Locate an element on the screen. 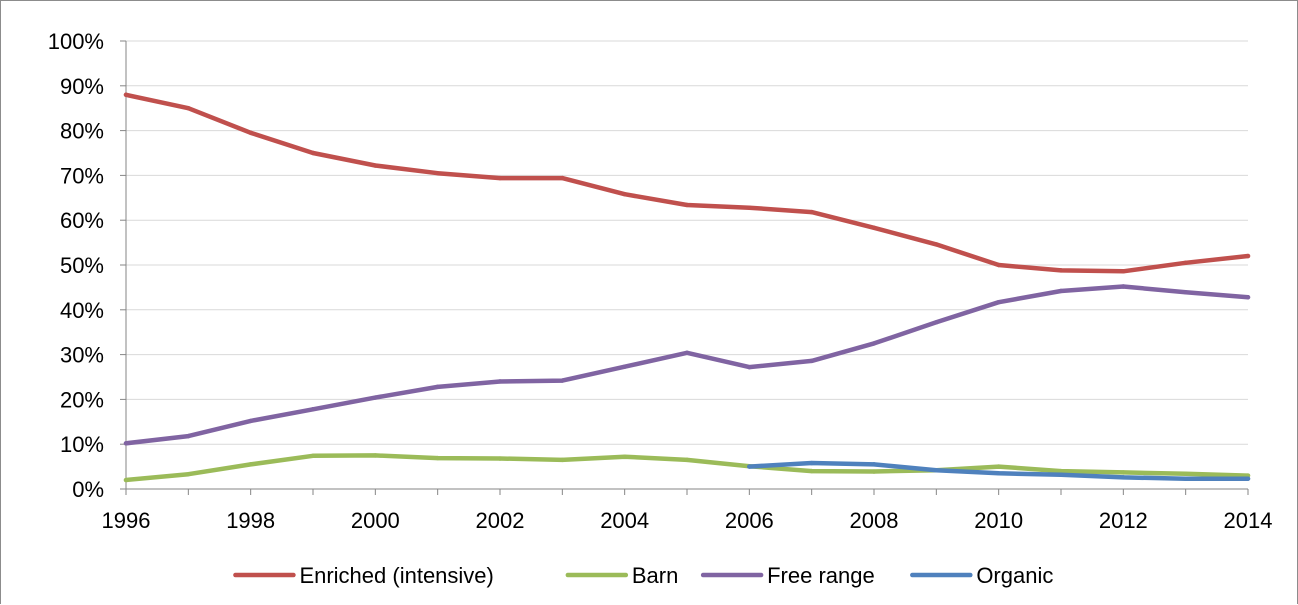 The image size is (1298, 605). x-tick-label: 2014 is located at coordinates (1248, 520).